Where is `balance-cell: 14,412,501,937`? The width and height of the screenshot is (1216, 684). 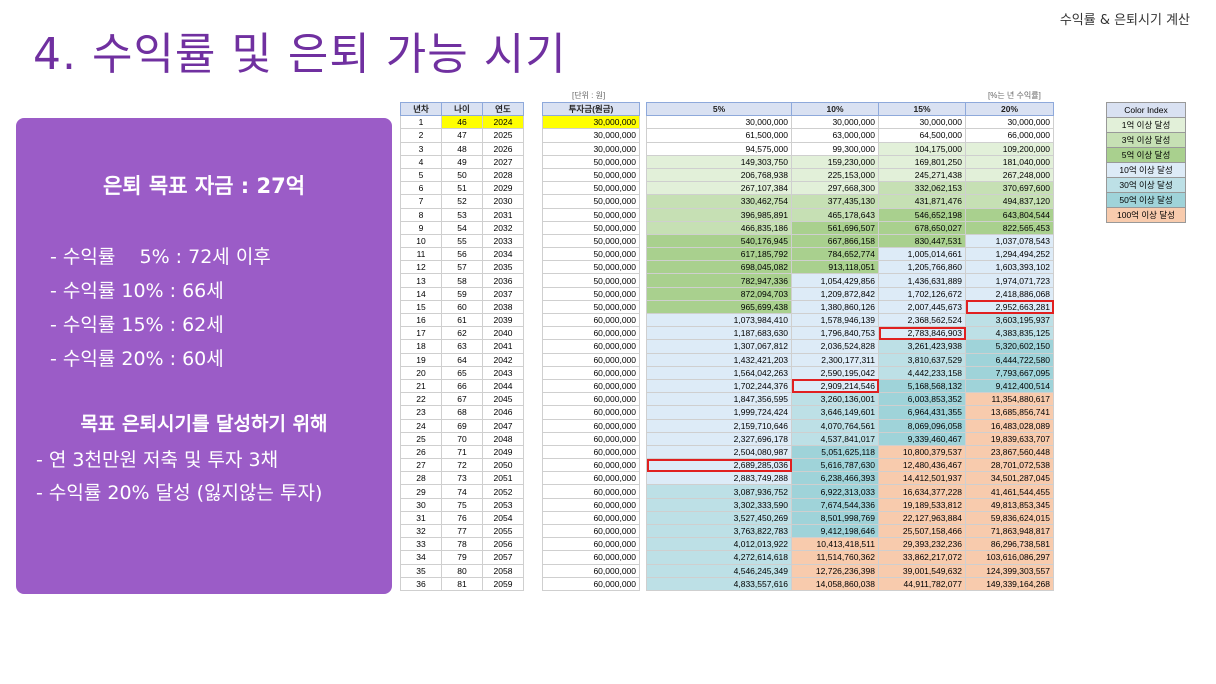
balance-cell: 14,412,501,937 is located at coordinates (922, 478).